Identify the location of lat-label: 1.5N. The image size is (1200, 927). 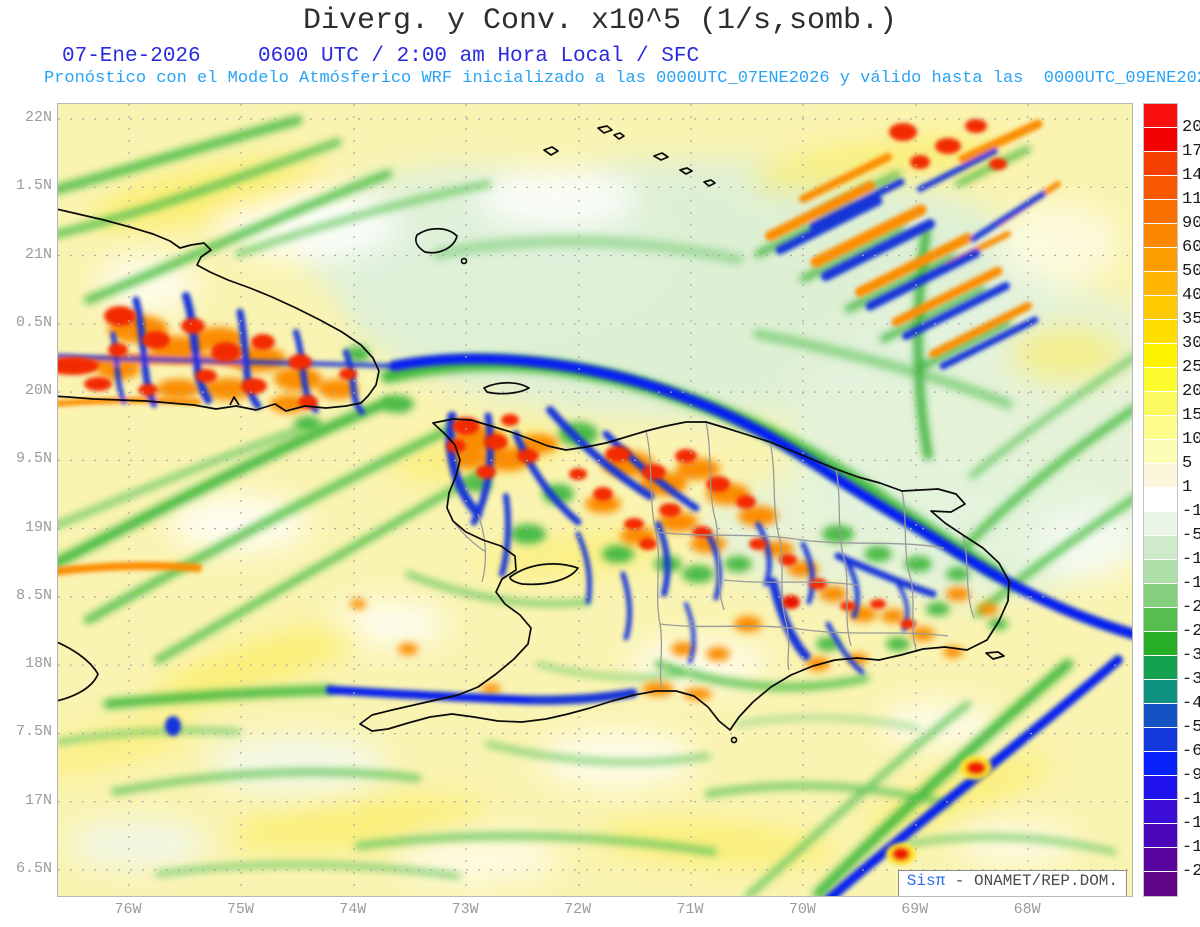
(33, 186).